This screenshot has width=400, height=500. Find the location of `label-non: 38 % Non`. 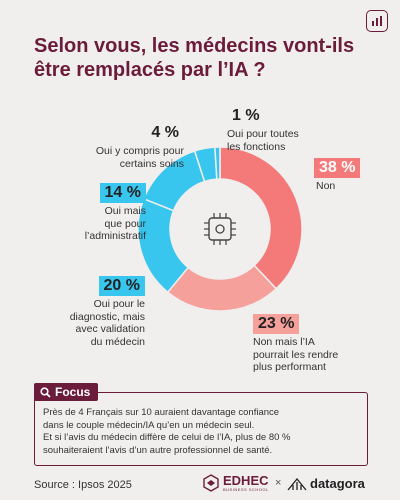

label-non: 38 % Non is located at coordinates (337, 175).